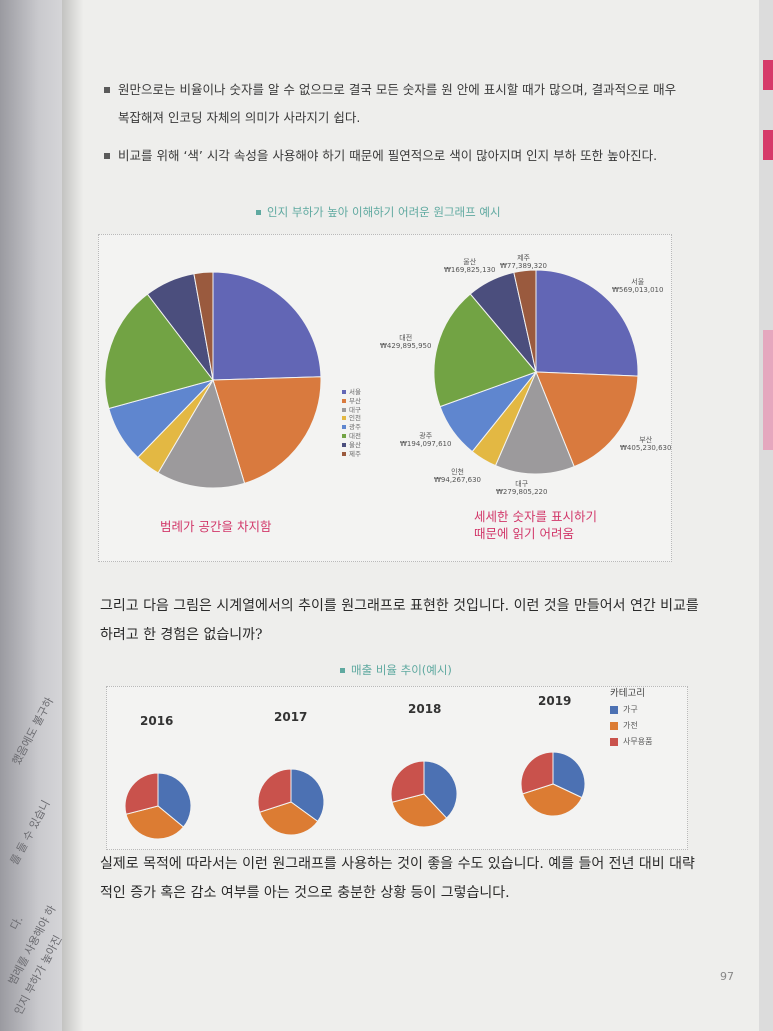  I want to click on category-legend: 카테고리 가구 가전 사무용품, so click(631, 718).